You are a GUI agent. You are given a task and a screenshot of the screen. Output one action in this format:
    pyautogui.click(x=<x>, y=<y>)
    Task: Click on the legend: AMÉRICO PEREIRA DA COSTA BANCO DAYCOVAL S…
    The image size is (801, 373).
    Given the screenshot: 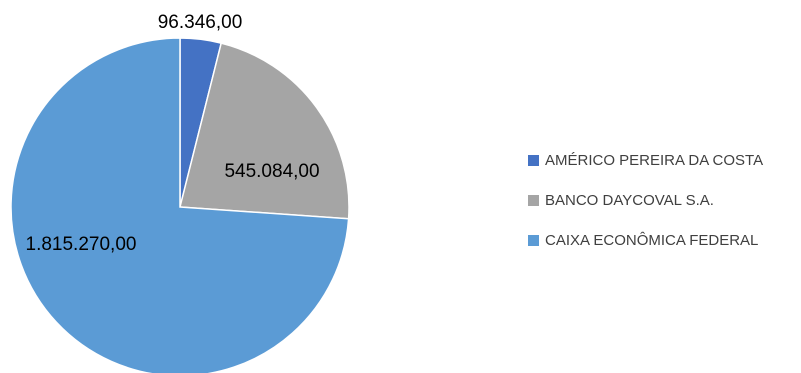 What is the action you would take?
    pyautogui.click(x=645, y=200)
    